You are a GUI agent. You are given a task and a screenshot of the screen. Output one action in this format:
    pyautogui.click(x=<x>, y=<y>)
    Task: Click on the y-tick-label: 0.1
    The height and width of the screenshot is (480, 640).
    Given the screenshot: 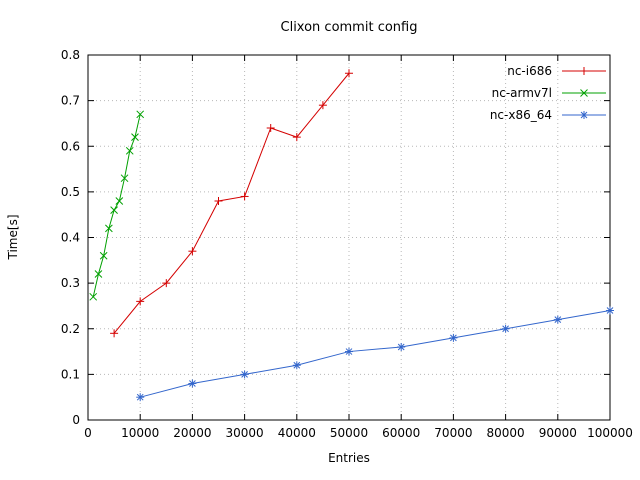 What is the action you would take?
    pyautogui.click(x=70, y=374)
    